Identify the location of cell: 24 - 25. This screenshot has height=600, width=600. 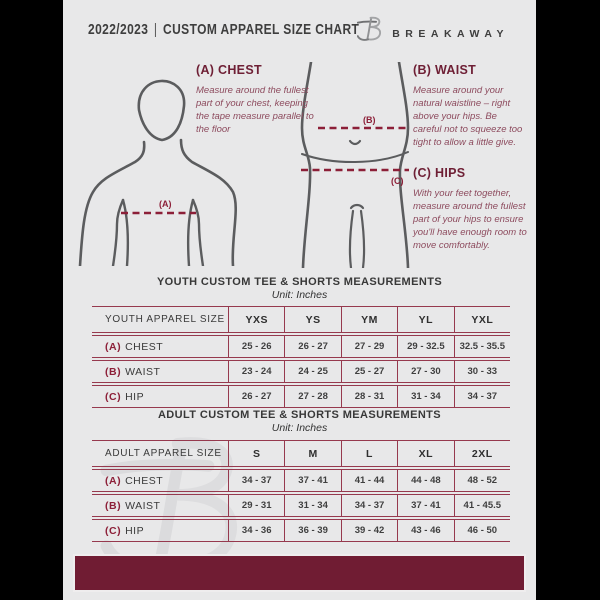
(312, 371).